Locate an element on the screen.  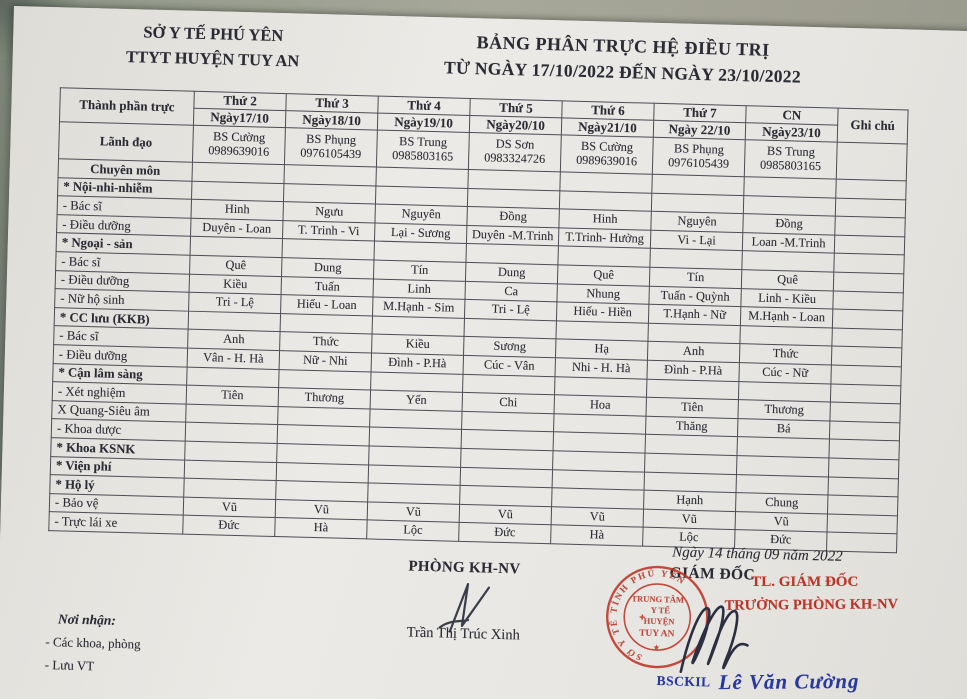
cell: Nguyên is located at coordinates (697, 222).